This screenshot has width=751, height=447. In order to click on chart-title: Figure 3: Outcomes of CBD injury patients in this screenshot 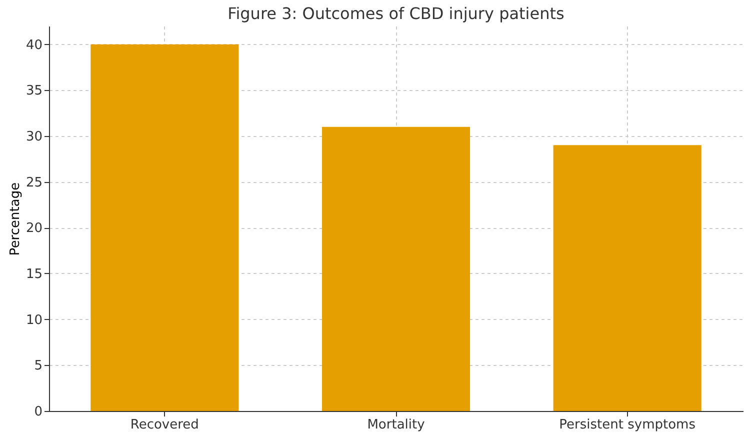, I will do `click(396, 13)`.